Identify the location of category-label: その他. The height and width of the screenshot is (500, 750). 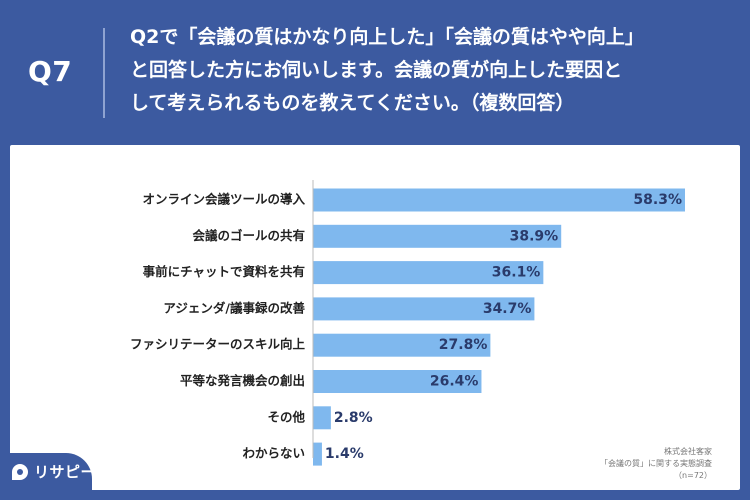
(286, 416).